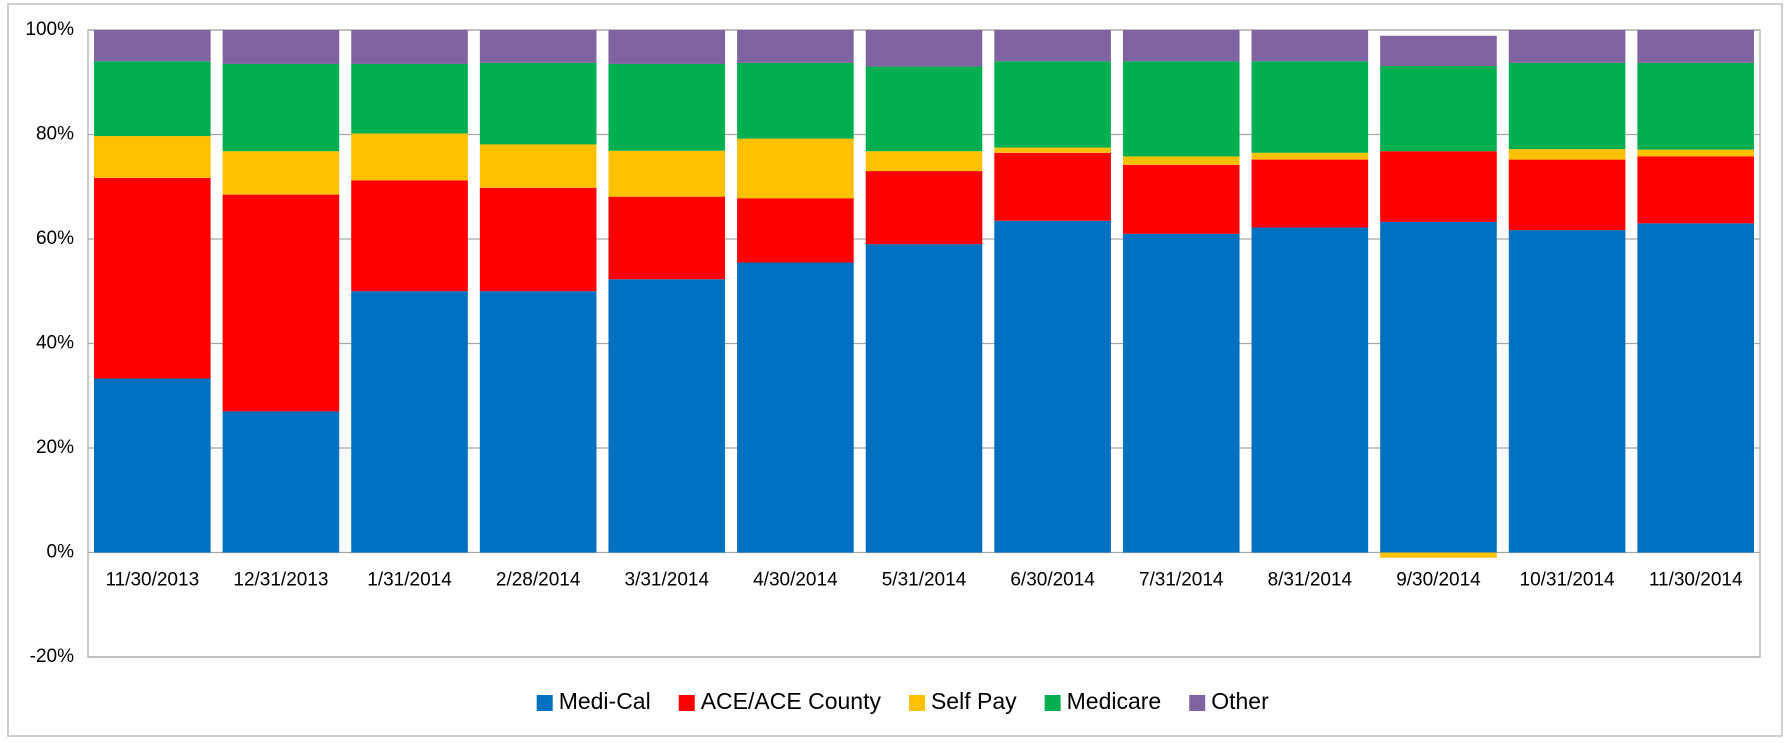 The height and width of the screenshot is (743, 1791). Describe the element at coordinates (1568, 580) in the screenshot. I see `x-tick-label: 10/31/2014` at that location.